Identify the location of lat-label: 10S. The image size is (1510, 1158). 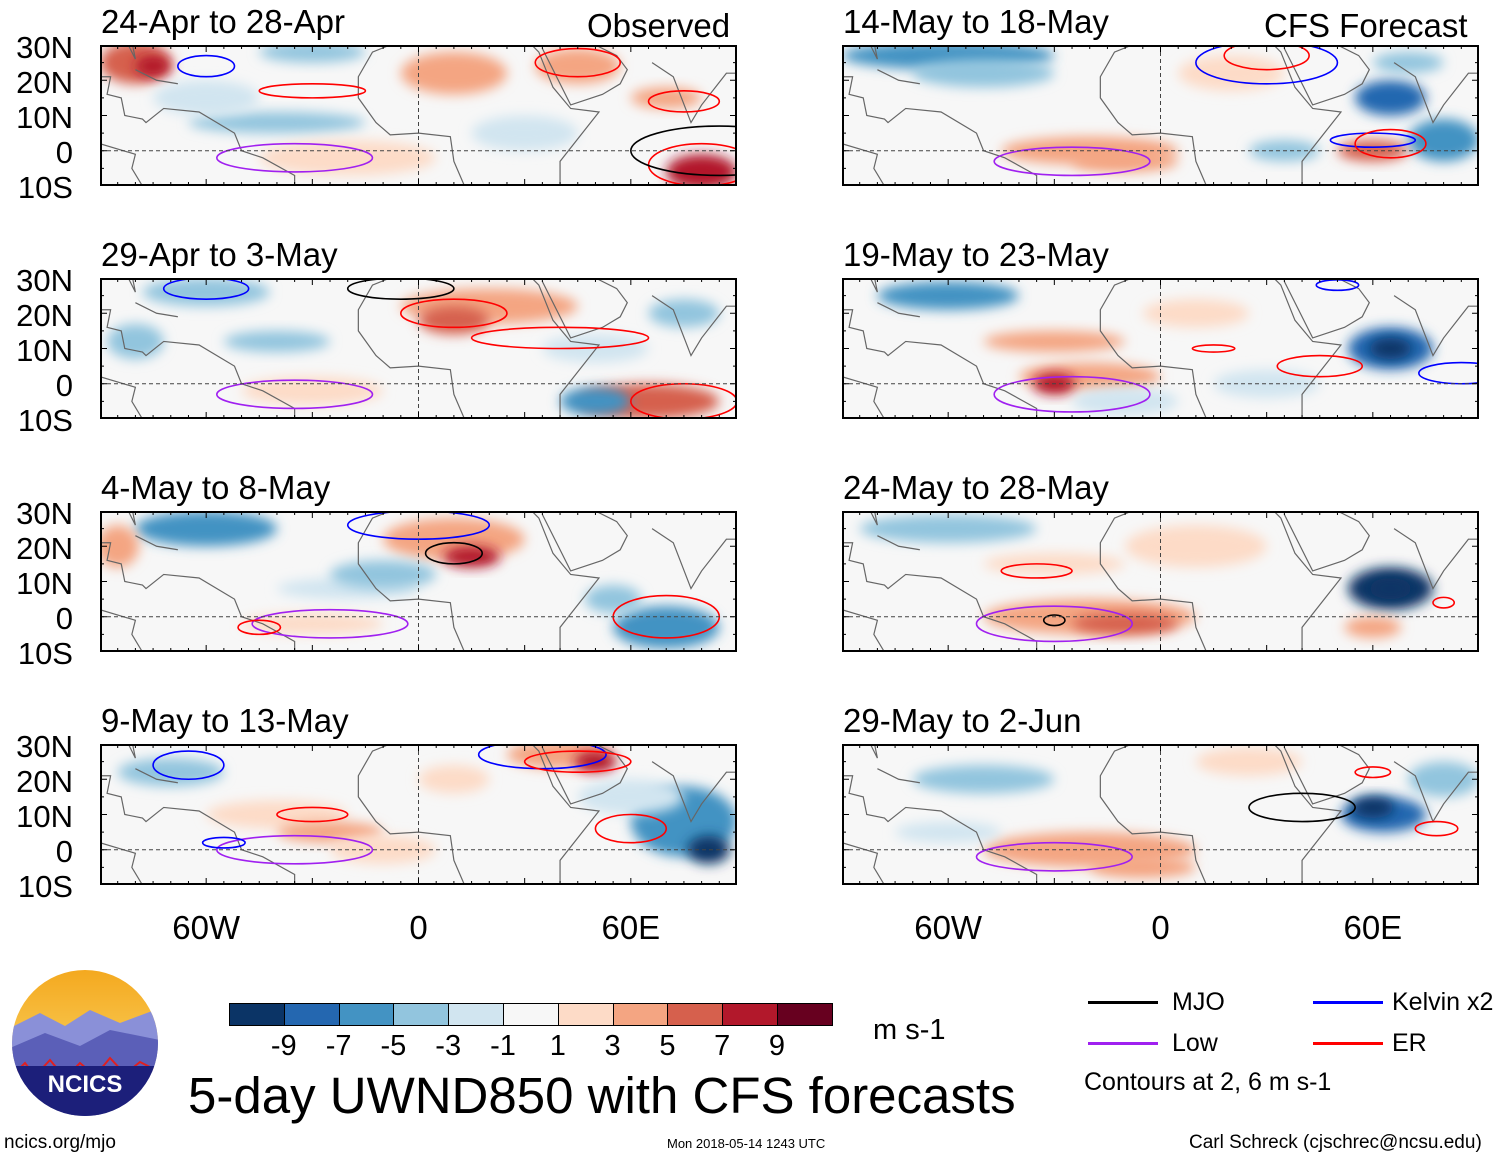
(45, 187).